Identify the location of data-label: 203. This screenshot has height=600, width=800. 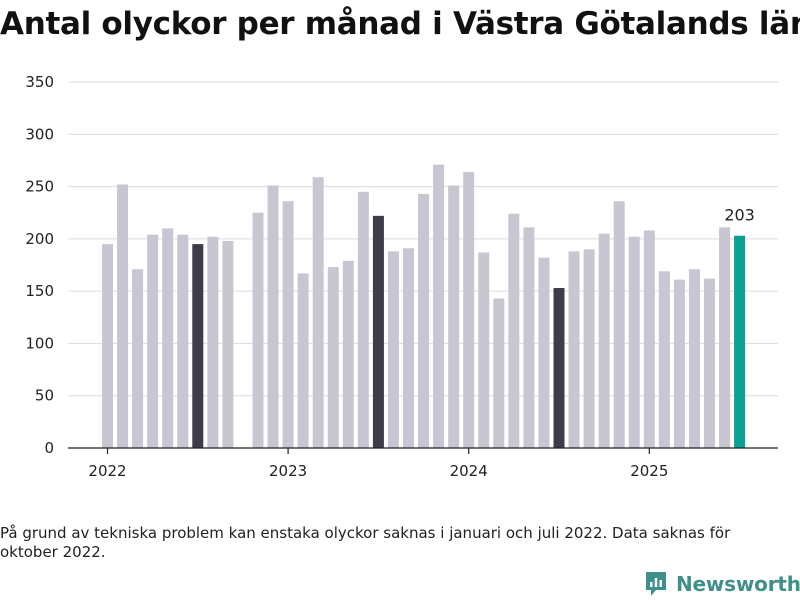
(739, 215).